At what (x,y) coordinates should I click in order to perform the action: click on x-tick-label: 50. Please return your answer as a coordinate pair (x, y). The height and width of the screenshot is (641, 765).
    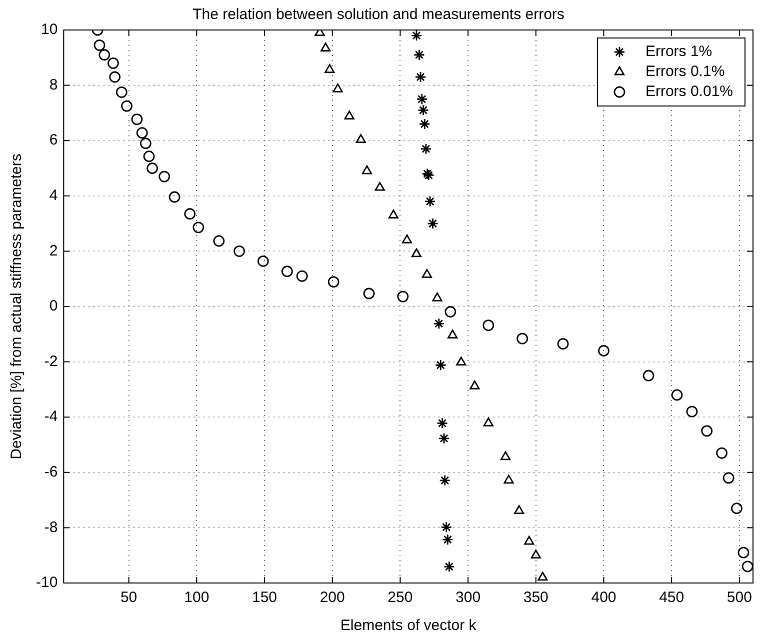
    Looking at the image, I should click on (129, 597).